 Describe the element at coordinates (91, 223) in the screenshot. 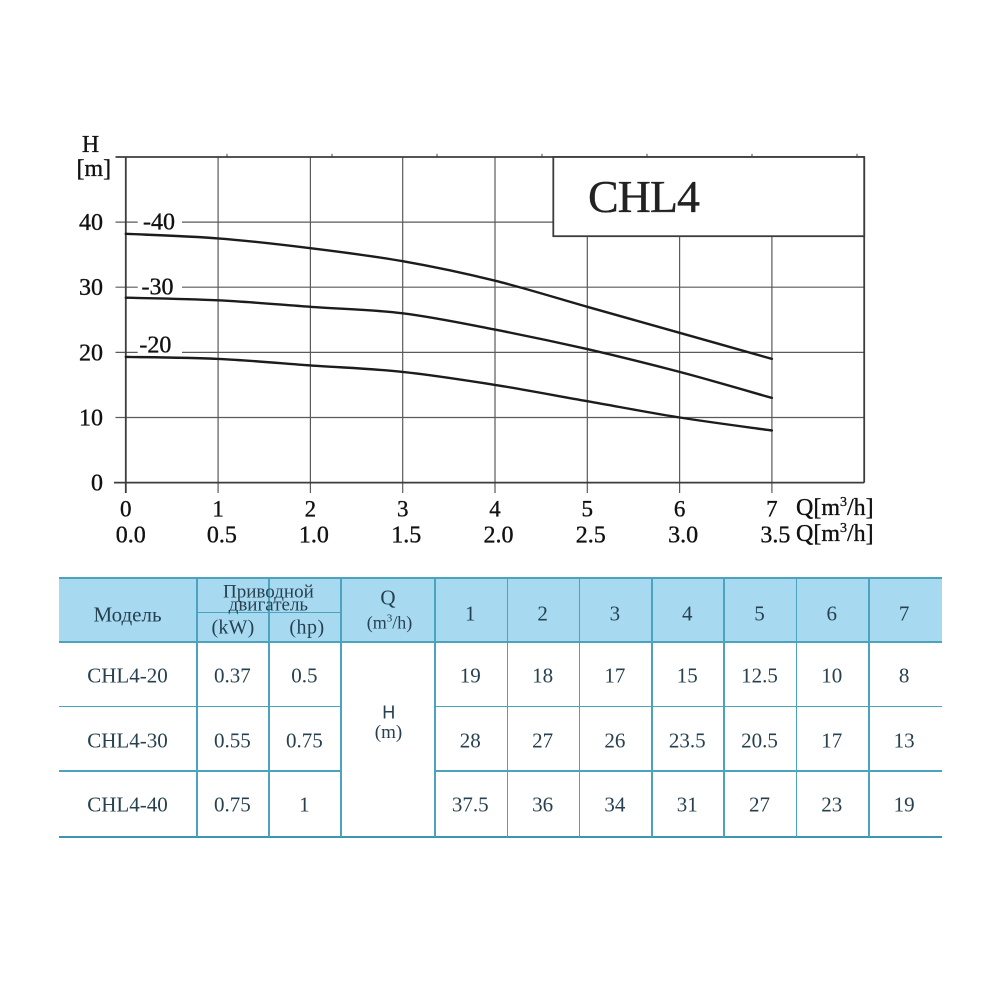

I see `svg-text: 40` at that location.